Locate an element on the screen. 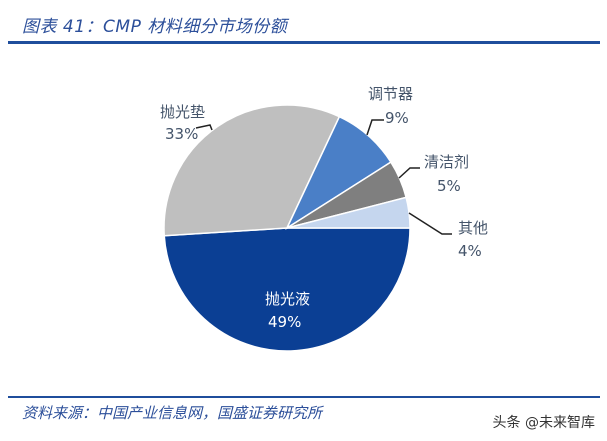  label-slurry-pct: 49% is located at coordinates (284, 322).